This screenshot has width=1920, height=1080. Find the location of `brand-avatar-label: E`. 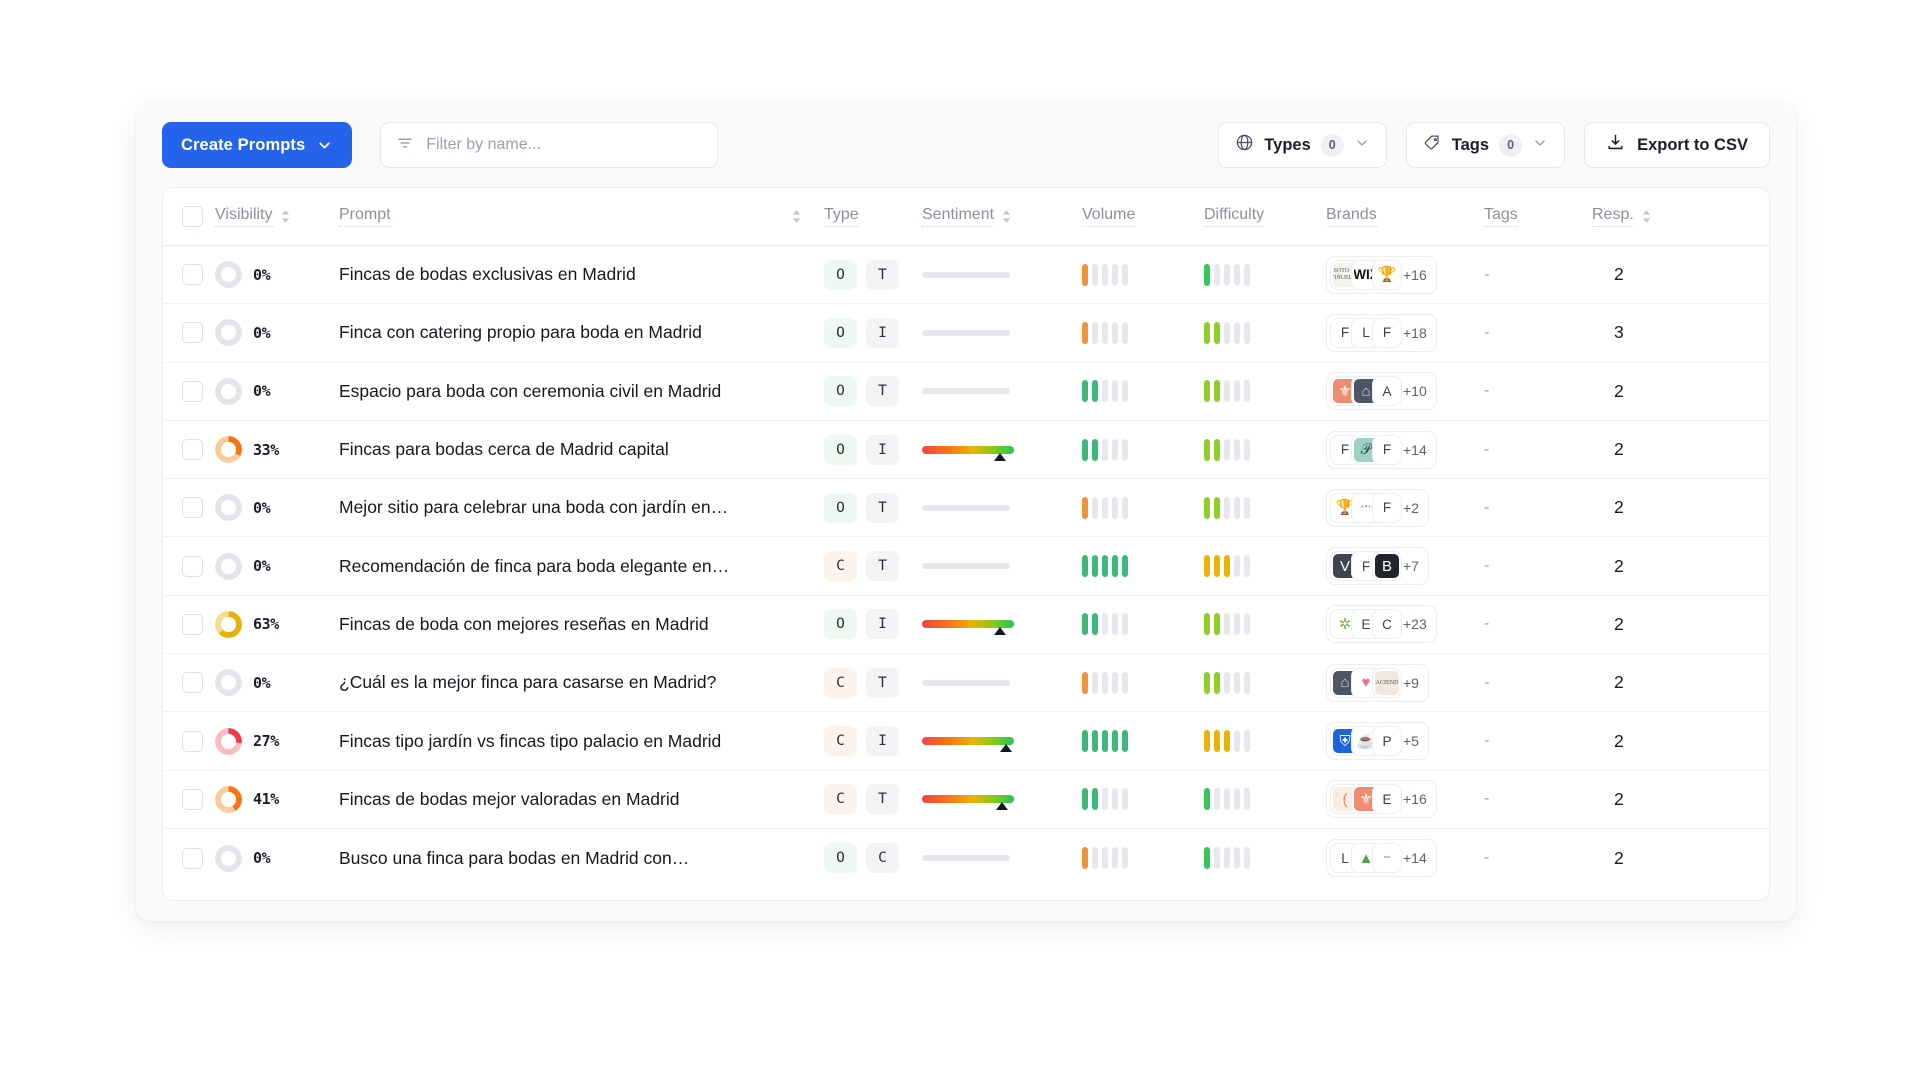

brand-avatar-label: E is located at coordinates (1387, 799).